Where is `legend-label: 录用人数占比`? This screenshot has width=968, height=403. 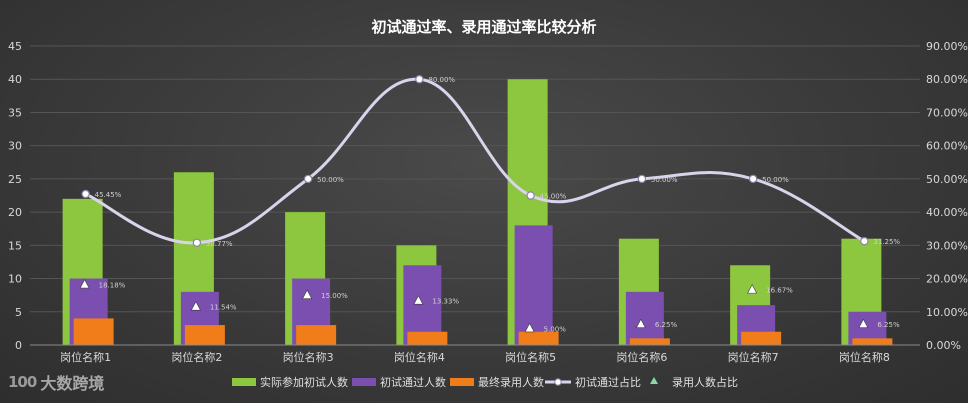 legend-label: 录用人数占比 is located at coordinates (705, 382).